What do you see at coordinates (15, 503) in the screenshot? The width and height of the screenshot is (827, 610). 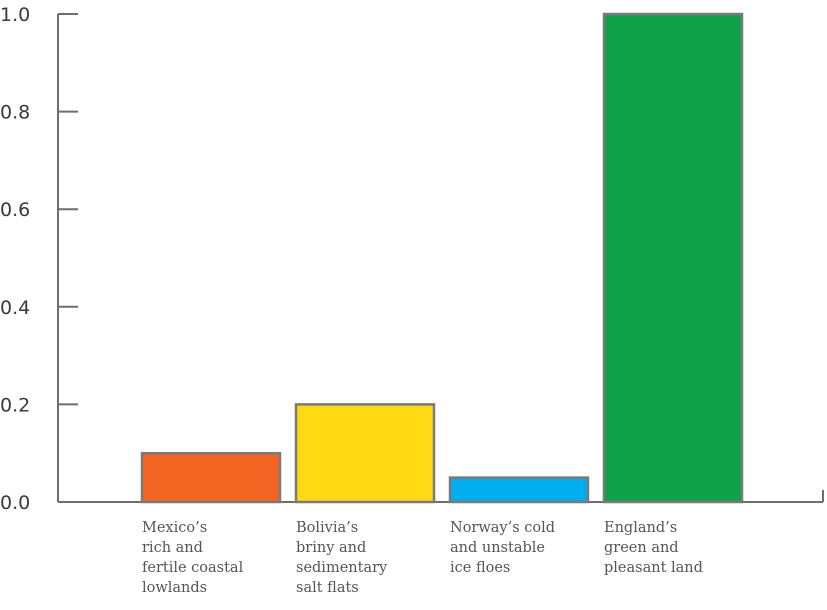 I see `y-tick-label: 0.0` at bounding box center [15, 503].